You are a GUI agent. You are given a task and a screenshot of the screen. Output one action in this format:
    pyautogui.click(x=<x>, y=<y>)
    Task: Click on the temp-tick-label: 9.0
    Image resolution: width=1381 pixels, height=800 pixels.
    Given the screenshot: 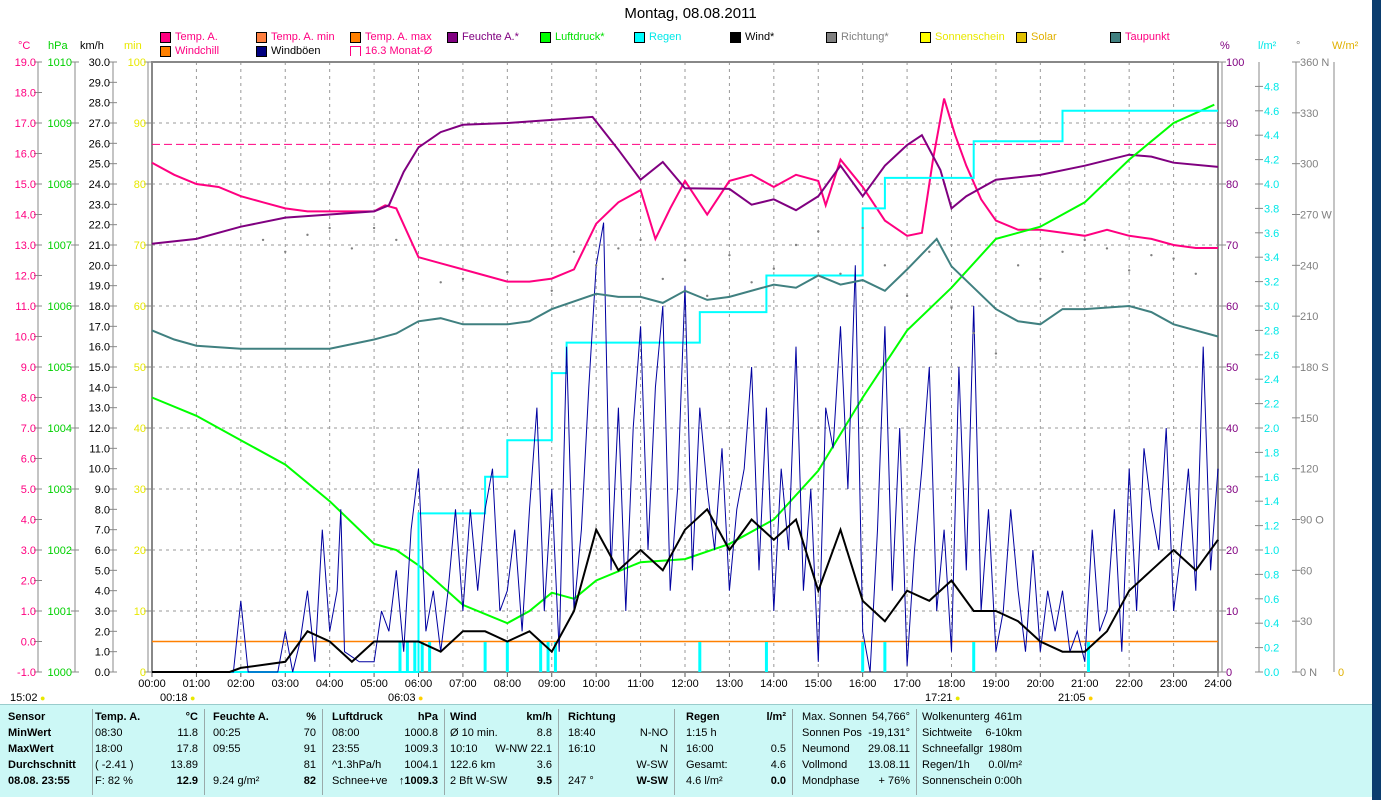 What is the action you would take?
    pyautogui.click(x=28, y=368)
    